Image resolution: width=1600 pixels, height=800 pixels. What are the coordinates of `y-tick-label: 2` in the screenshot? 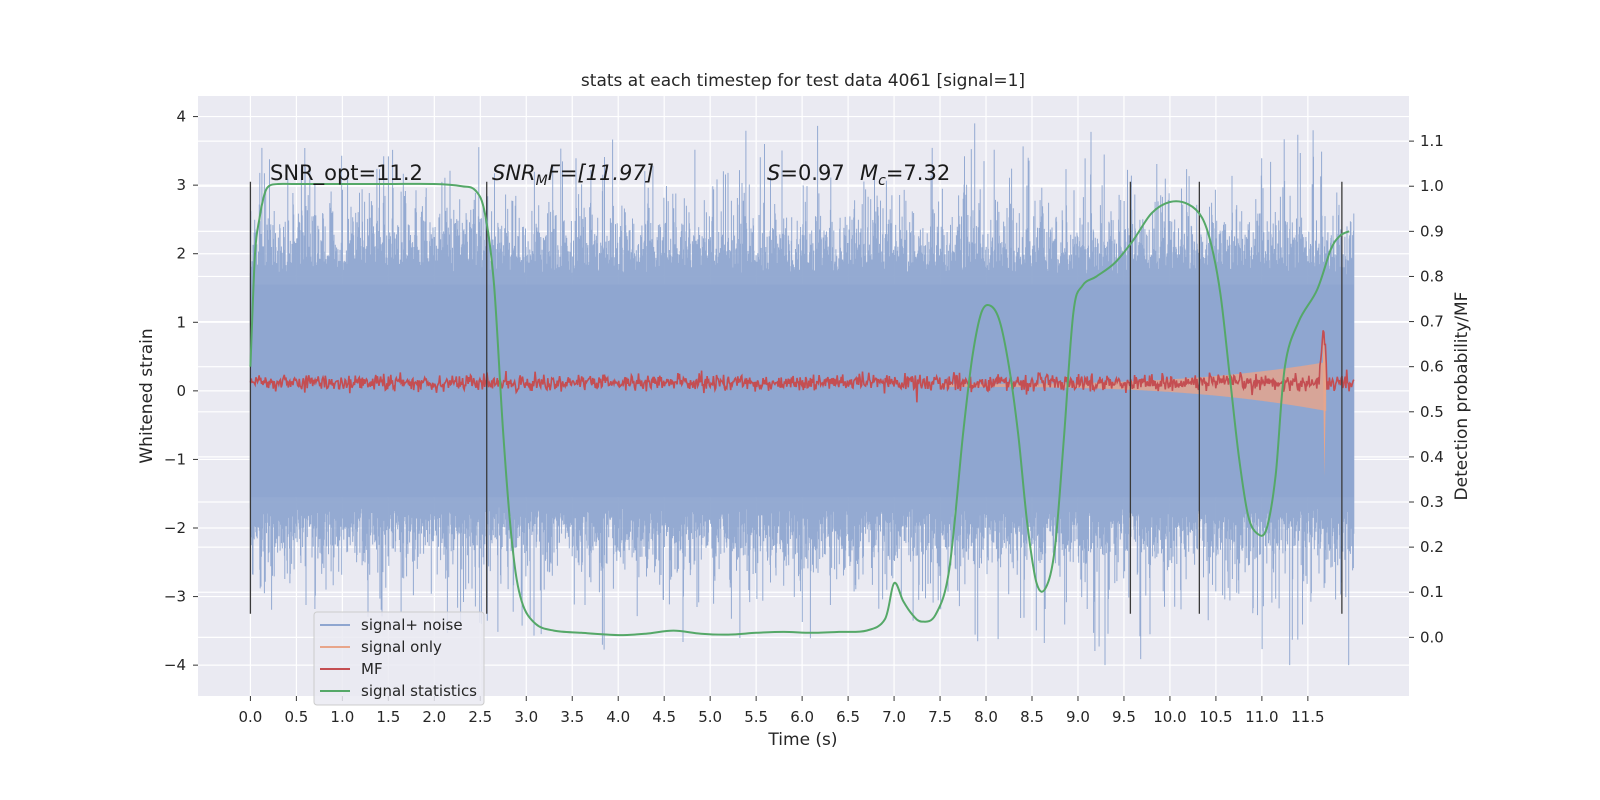 It's located at (181, 254).